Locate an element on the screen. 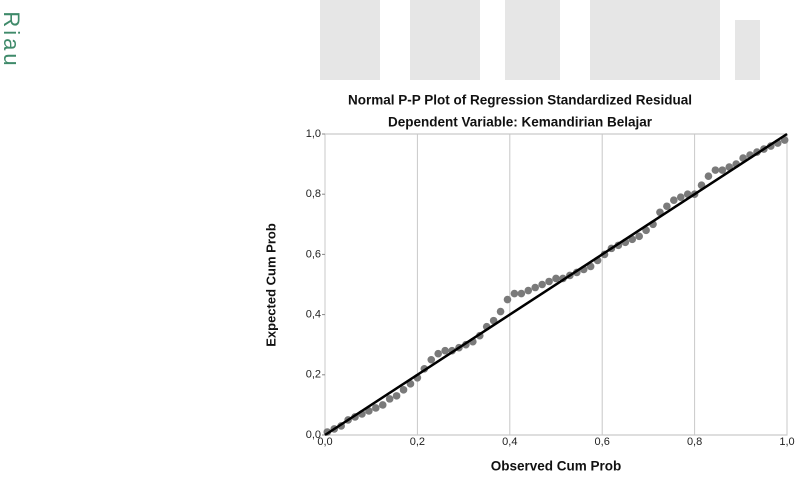  chart-subtitle: Dependent Variable: Kemandirian Belajar is located at coordinates (520, 122).